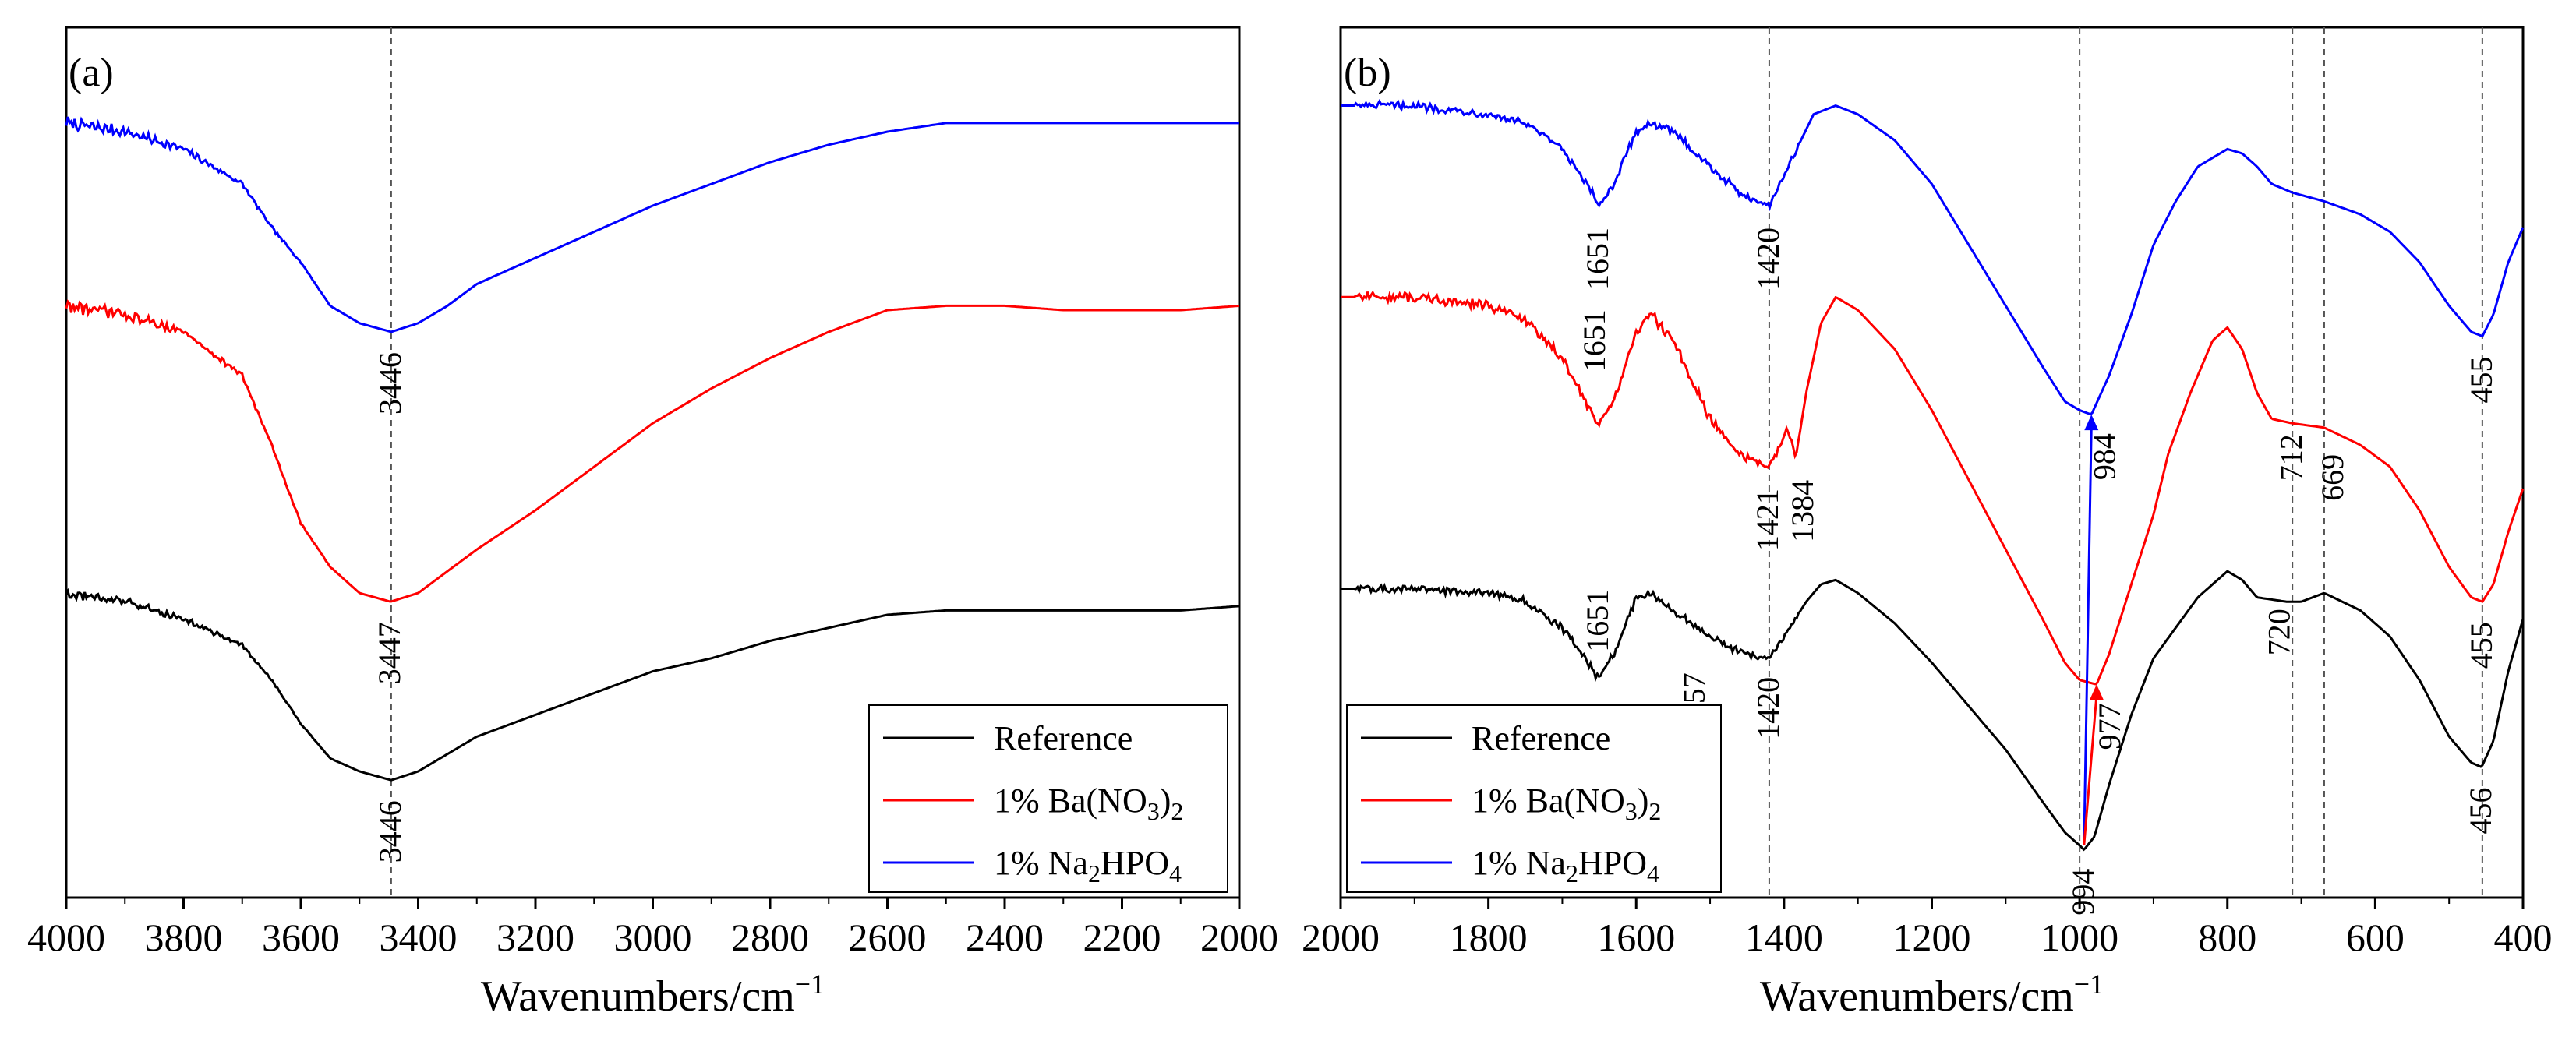 The height and width of the screenshot is (1048, 2576). What do you see at coordinates (888, 937) in the screenshot?
I see `x-tick-label: 2600` at bounding box center [888, 937].